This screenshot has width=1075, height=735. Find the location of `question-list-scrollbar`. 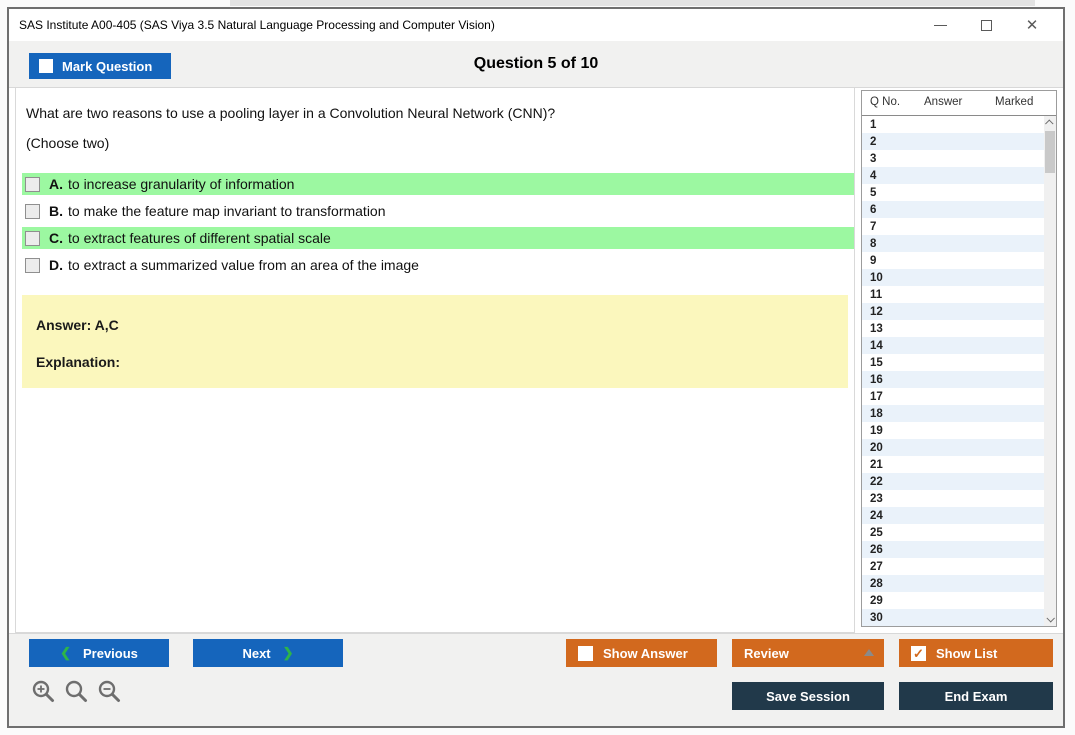

question-list-scrollbar is located at coordinates (1050, 371).